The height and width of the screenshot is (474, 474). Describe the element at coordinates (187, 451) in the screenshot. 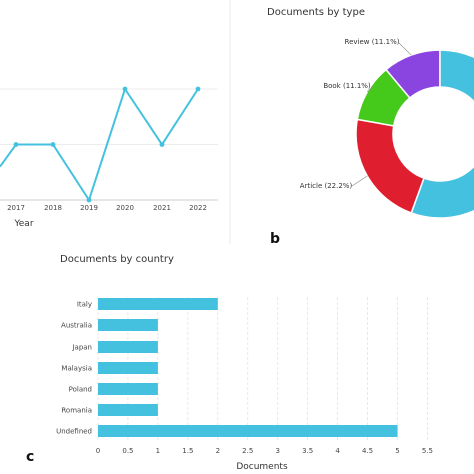

I see `bar-x-tick-label: 1.5` at that location.